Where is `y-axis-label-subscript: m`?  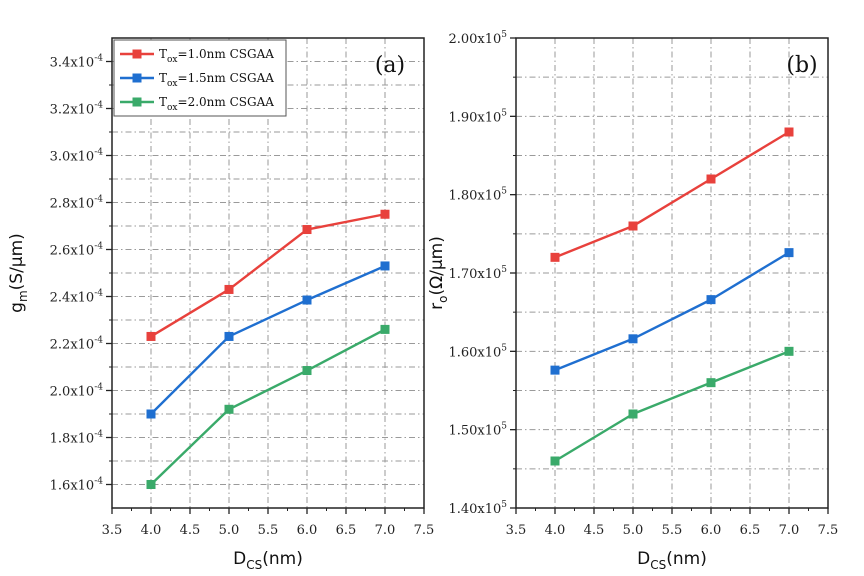
y-axis-label-subscript: m is located at coordinates (23, 296).